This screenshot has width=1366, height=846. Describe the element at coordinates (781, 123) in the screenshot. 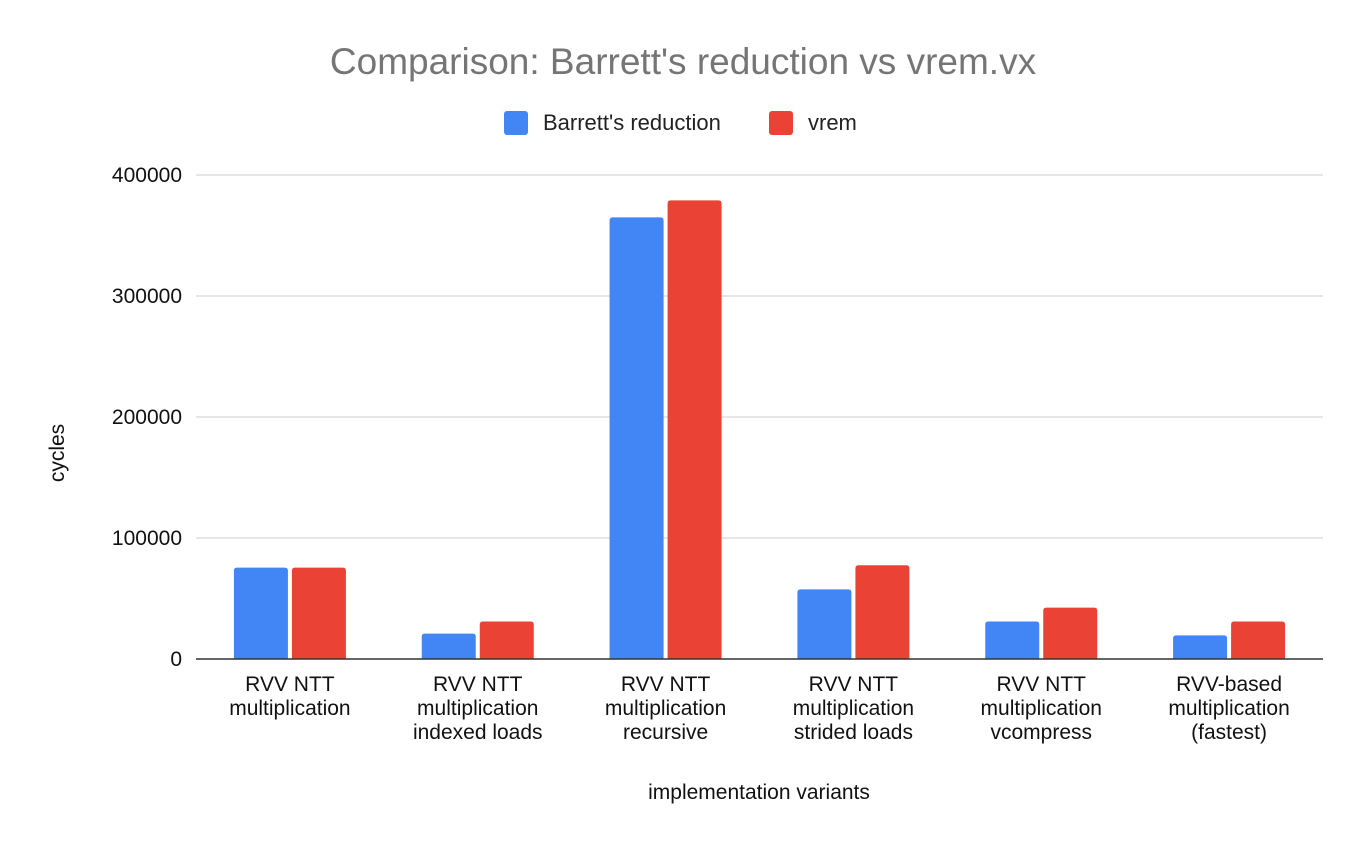

I see `legend-swatch-vrem` at that location.